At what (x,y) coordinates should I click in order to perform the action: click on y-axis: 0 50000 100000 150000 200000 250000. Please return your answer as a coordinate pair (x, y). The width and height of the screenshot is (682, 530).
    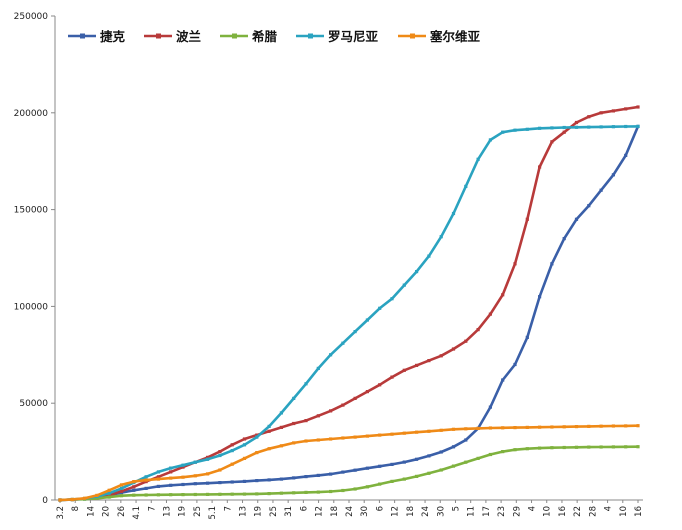
    Looking at the image, I should click on (35, 259).